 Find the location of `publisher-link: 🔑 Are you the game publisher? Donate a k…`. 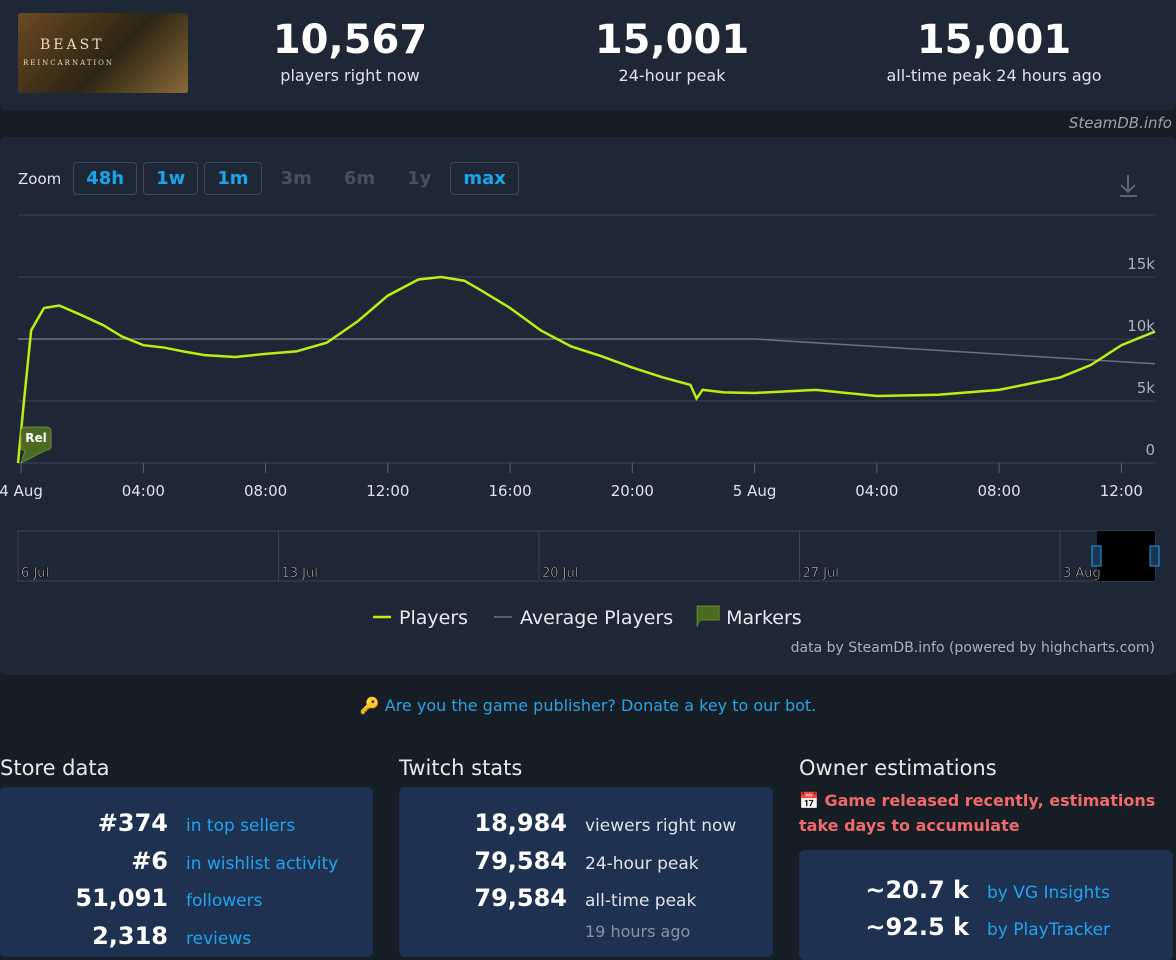

publisher-link: 🔑 Are you the game publisher? Donate a k… is located at coordinates (588, 705).